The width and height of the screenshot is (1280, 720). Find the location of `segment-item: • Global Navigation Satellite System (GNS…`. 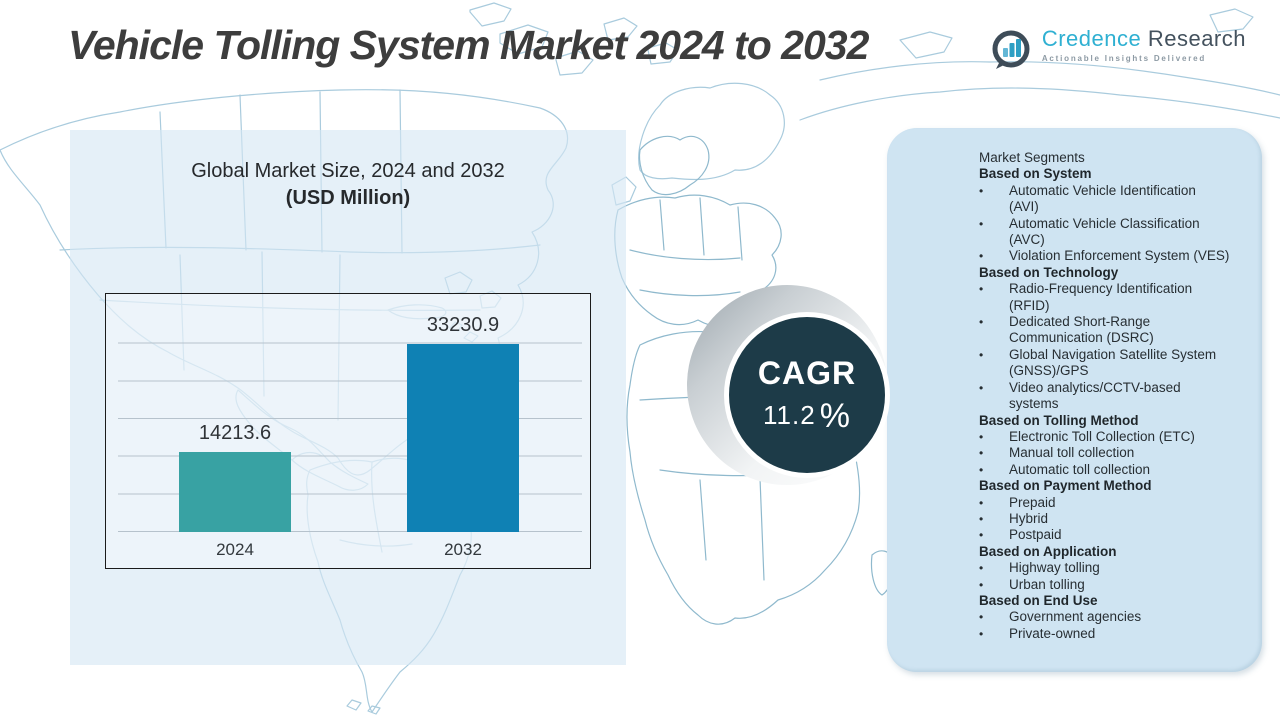

segment-item: • Global Navigation Satellite System (GNS… is located at coordinates (1113, 363).